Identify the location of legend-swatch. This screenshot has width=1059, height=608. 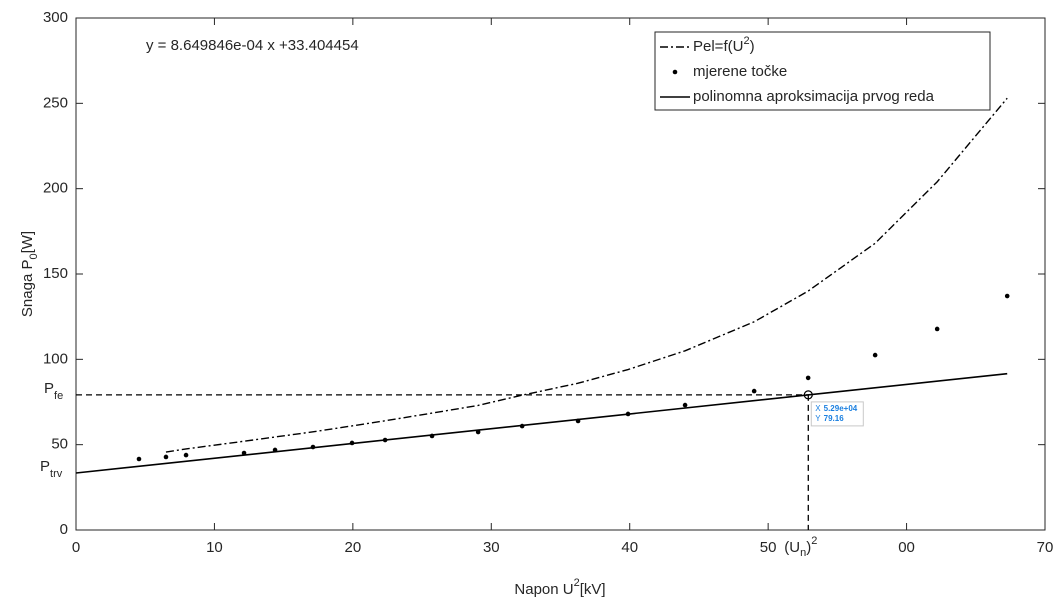
(675, 72).